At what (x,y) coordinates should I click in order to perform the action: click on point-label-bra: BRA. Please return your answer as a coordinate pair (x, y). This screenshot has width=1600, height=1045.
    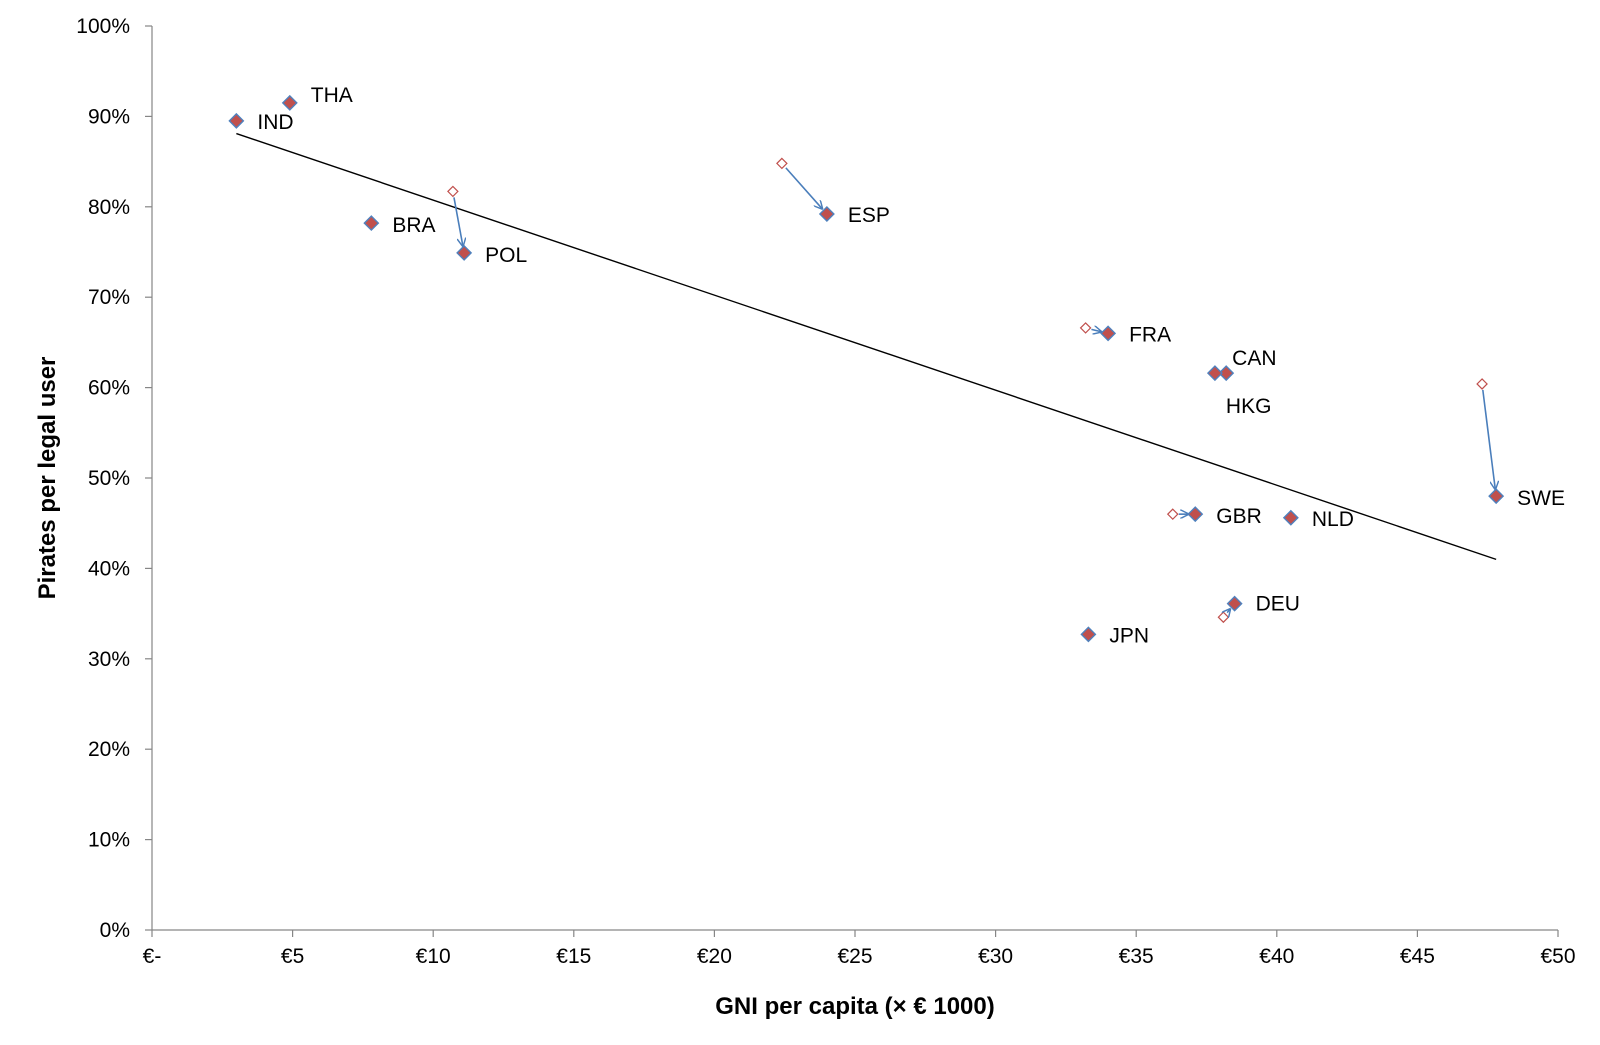
    Looking at the image, I should click on (413, 225).